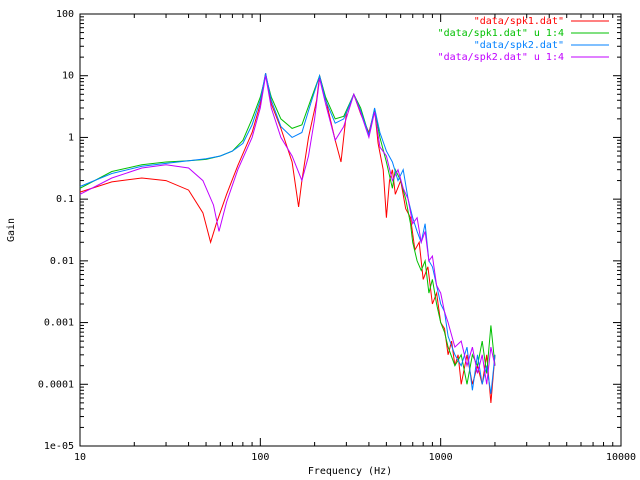  Describe the element at coordinates (441, 457) in the screenshot. I see `x-tick-label: 1000` at that location.